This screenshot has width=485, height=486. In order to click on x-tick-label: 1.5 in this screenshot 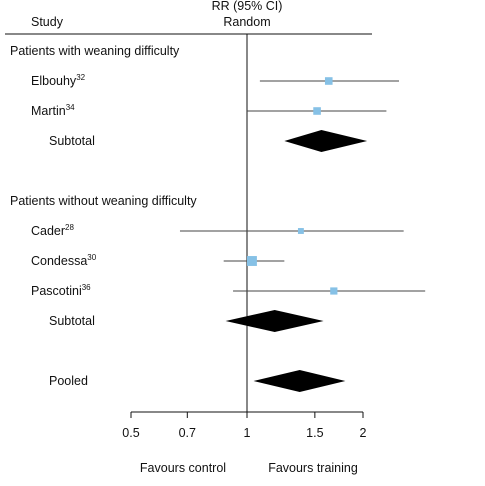, I will do `click(314, 433)`.